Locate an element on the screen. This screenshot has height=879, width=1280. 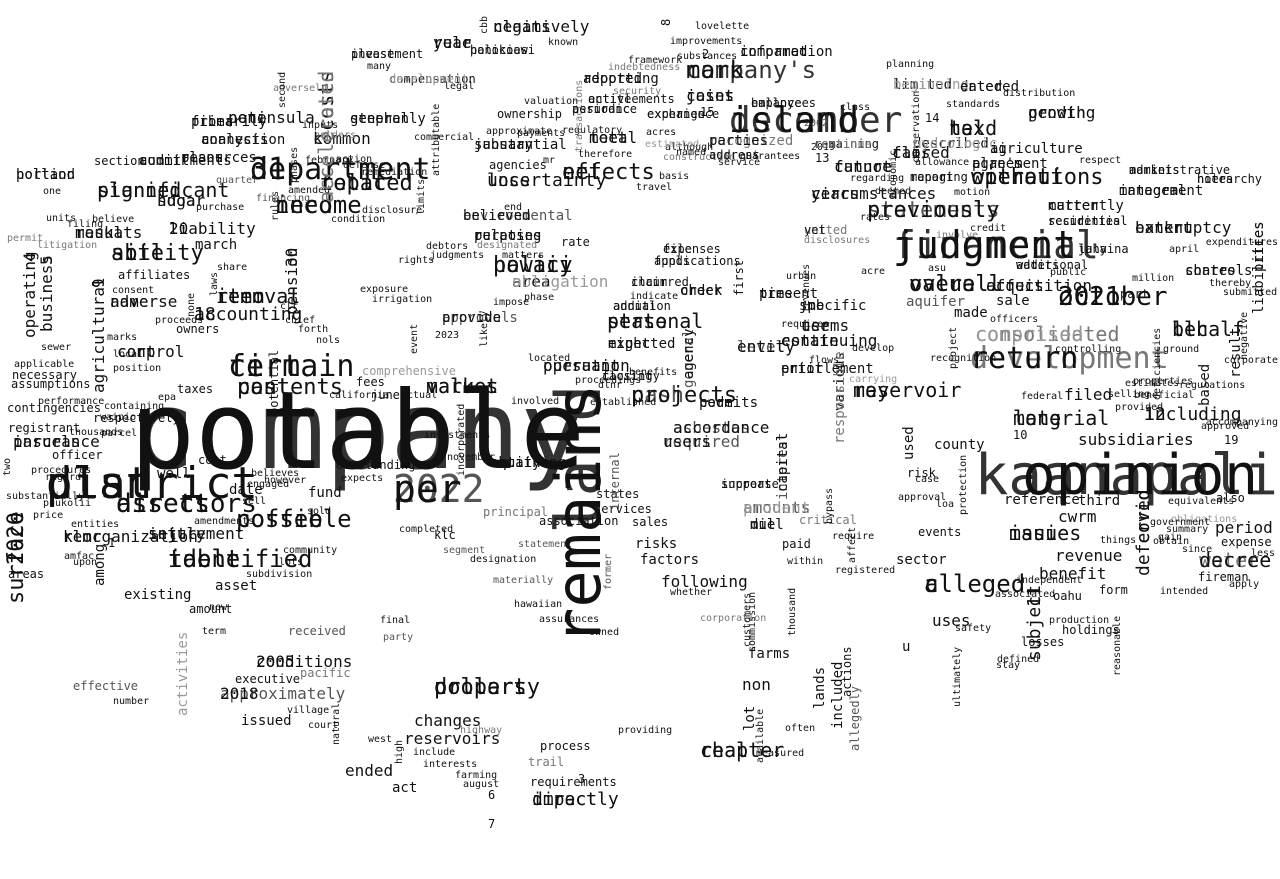
cloud-word: insurance is located at coordinates (56, 441).